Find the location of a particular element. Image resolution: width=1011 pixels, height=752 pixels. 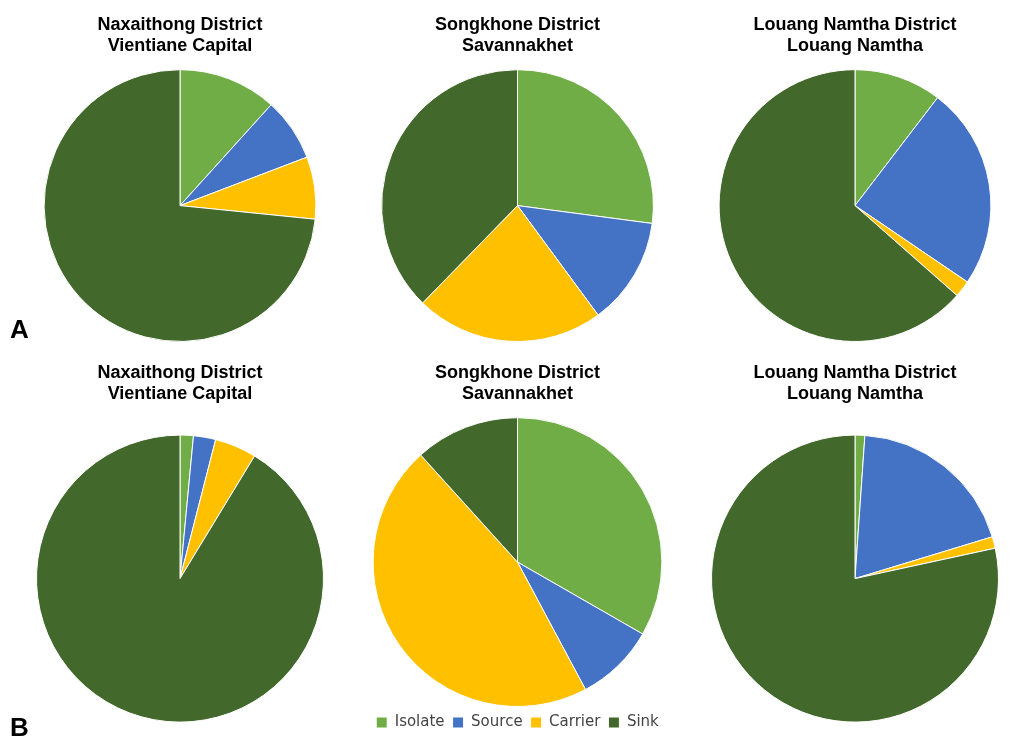

legend-label: Sink is located at coordinates (643, 721).